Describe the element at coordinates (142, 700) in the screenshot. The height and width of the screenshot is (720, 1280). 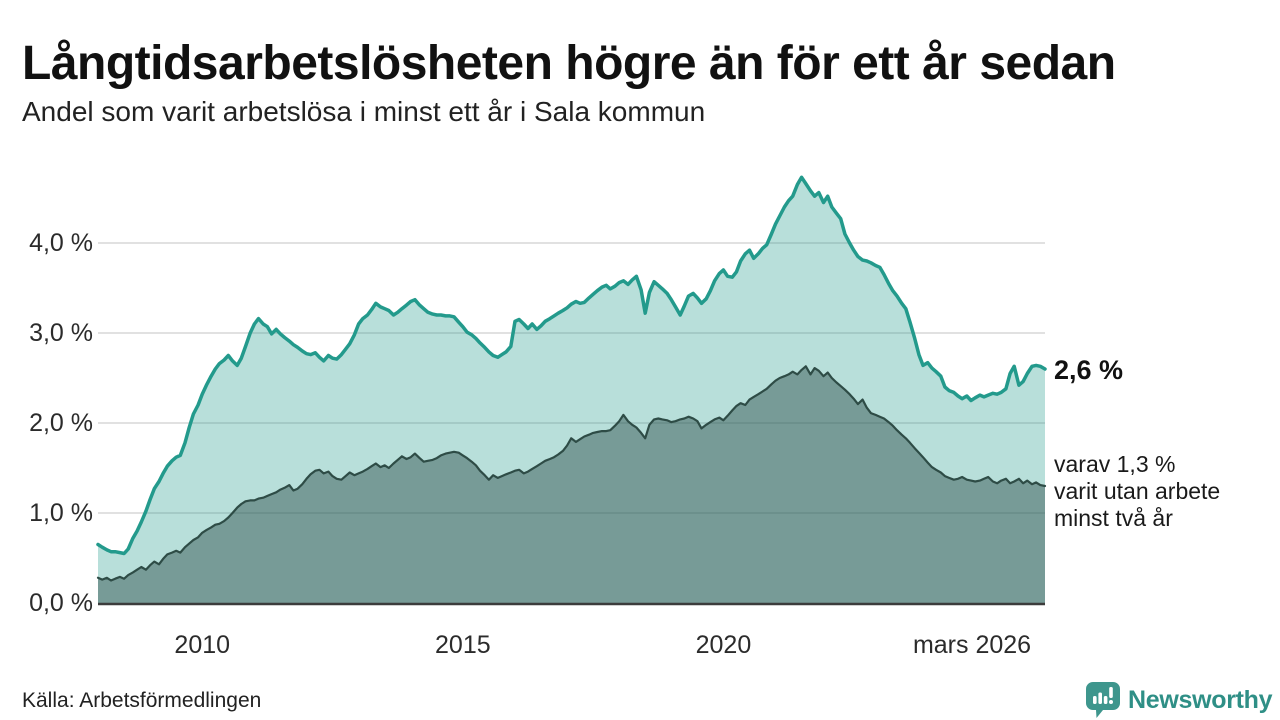
I see `source-attribution: Källa: Arbetsförmedlingen` at that location.